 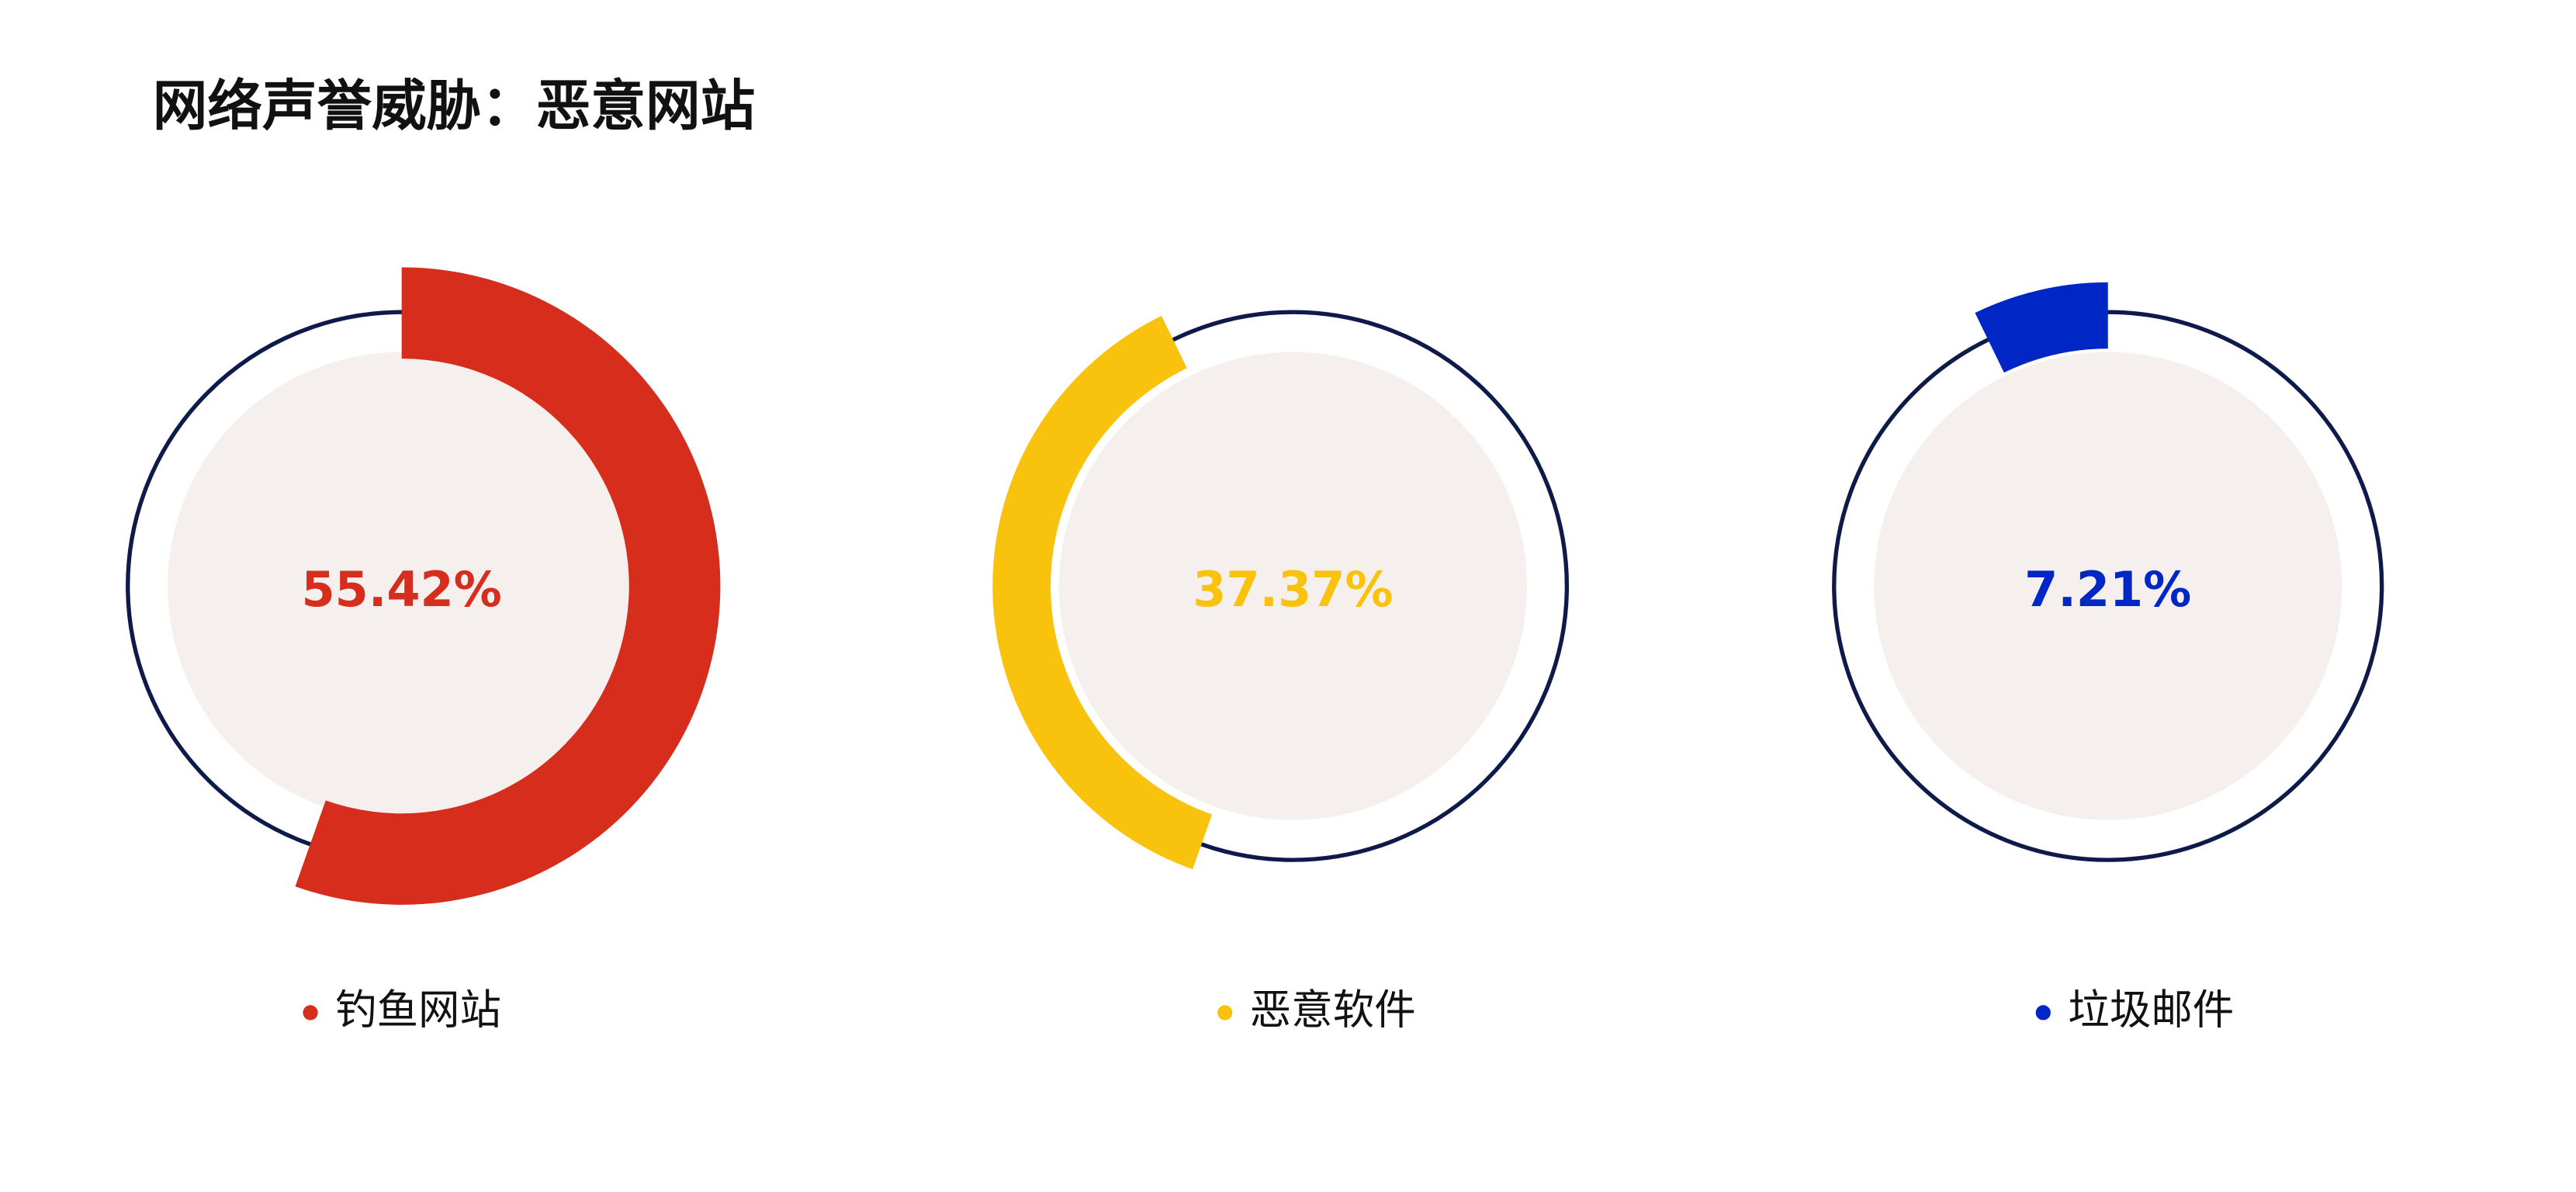 What do you see at coordinates (2151, 1010) in the screenshot?
I see `legend-label: 垃圾邮件` at bounding box center [2151, 1010].